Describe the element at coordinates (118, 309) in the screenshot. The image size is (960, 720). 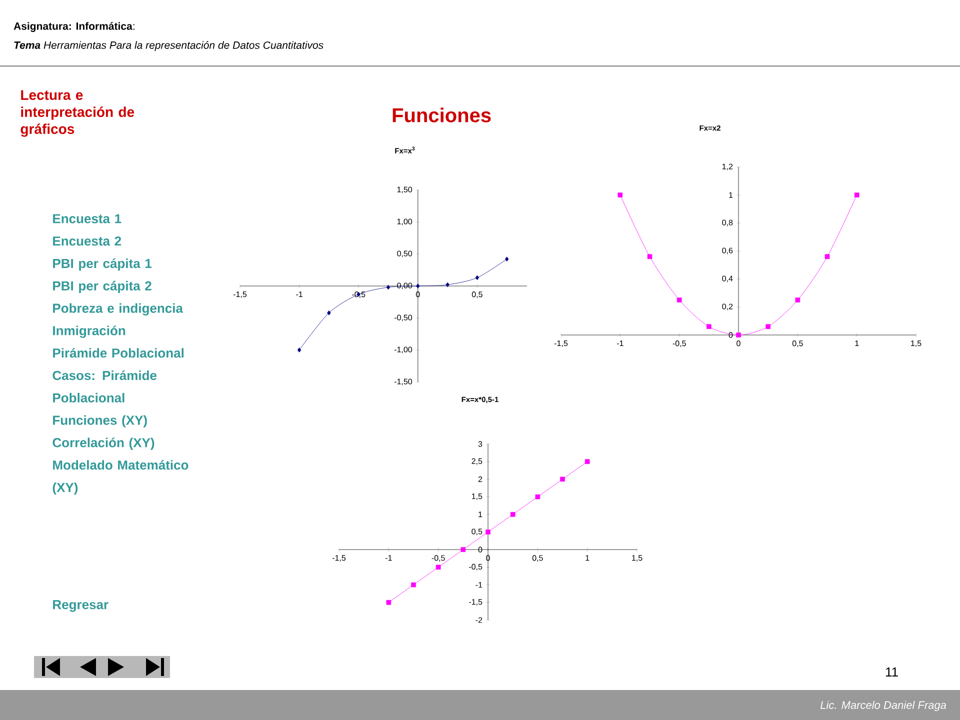
I see `text: Pobreza e indigencia` at that location.